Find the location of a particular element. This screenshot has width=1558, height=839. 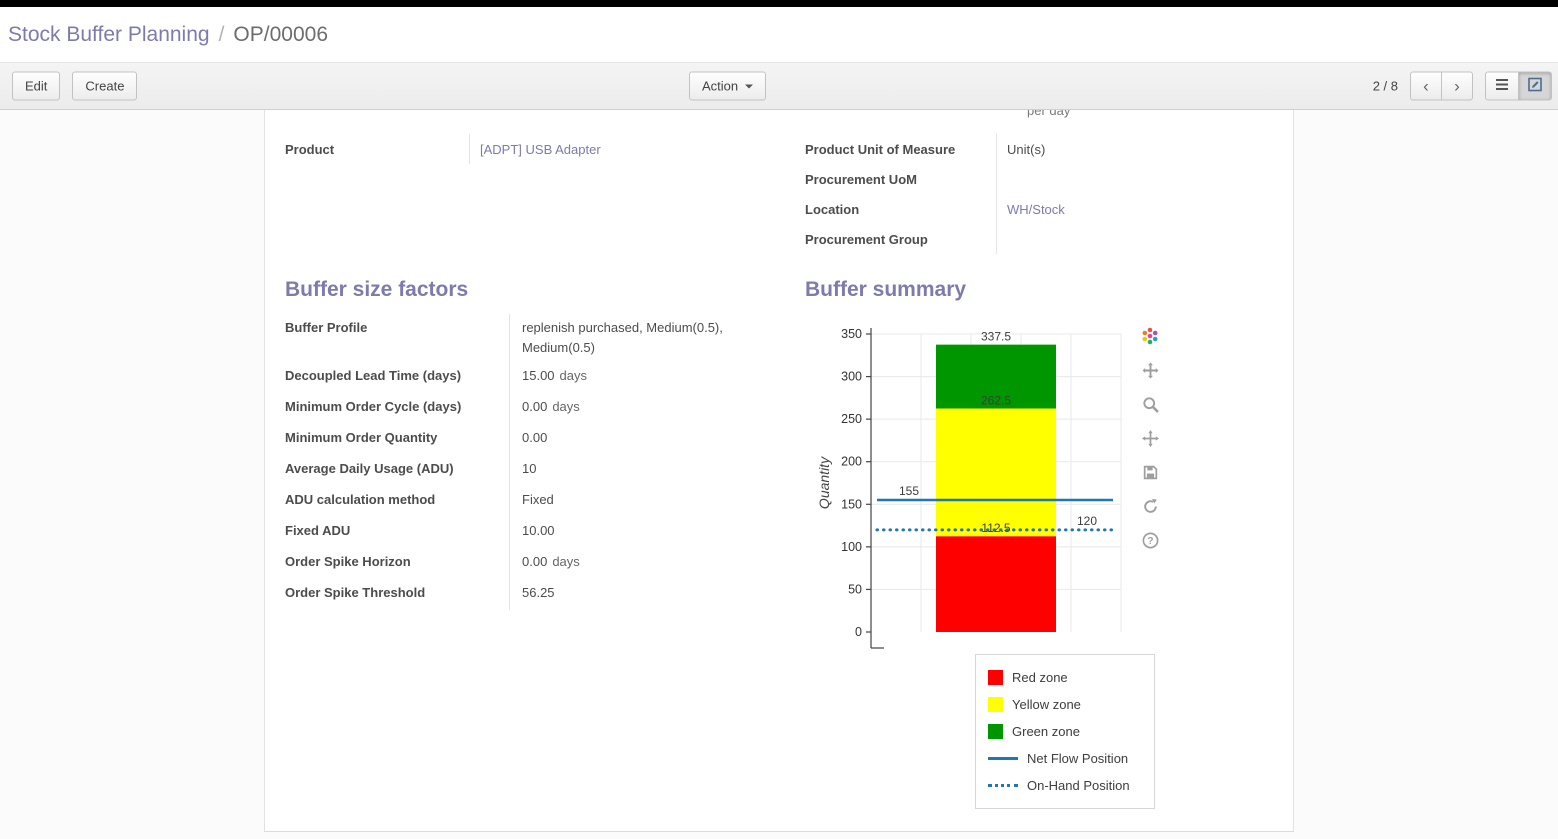

yellow-zone-bar is located at coordinates (996, 472).